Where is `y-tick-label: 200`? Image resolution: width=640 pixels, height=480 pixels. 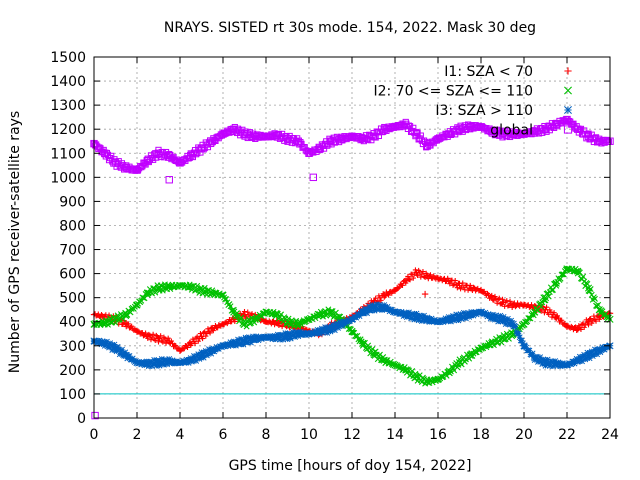 y-tick-label: 200 is located at coordinates (72, 371).